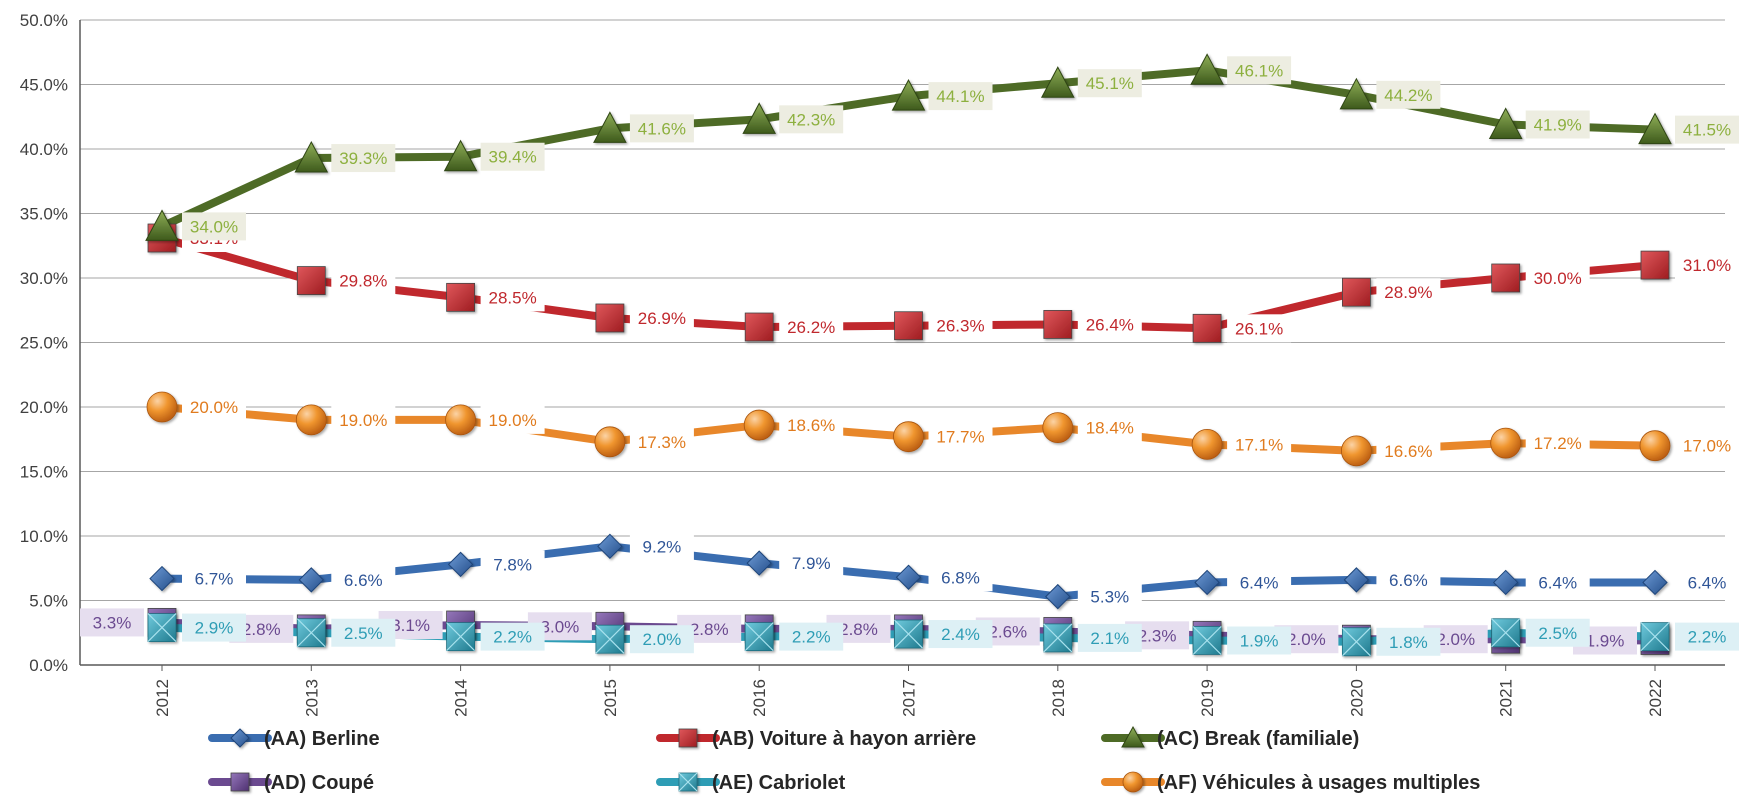  What do you see at coordinates (291, 783) in the screenshot?
I see `legend-entry: (AD) Coupé` at bounding box center [291, 783].